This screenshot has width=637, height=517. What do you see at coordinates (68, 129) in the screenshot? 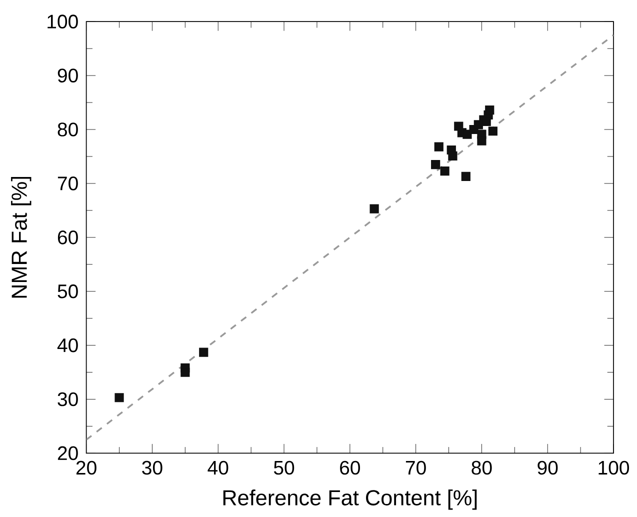
I see `y-tick-label: 80` at bounding box center [68, 129].